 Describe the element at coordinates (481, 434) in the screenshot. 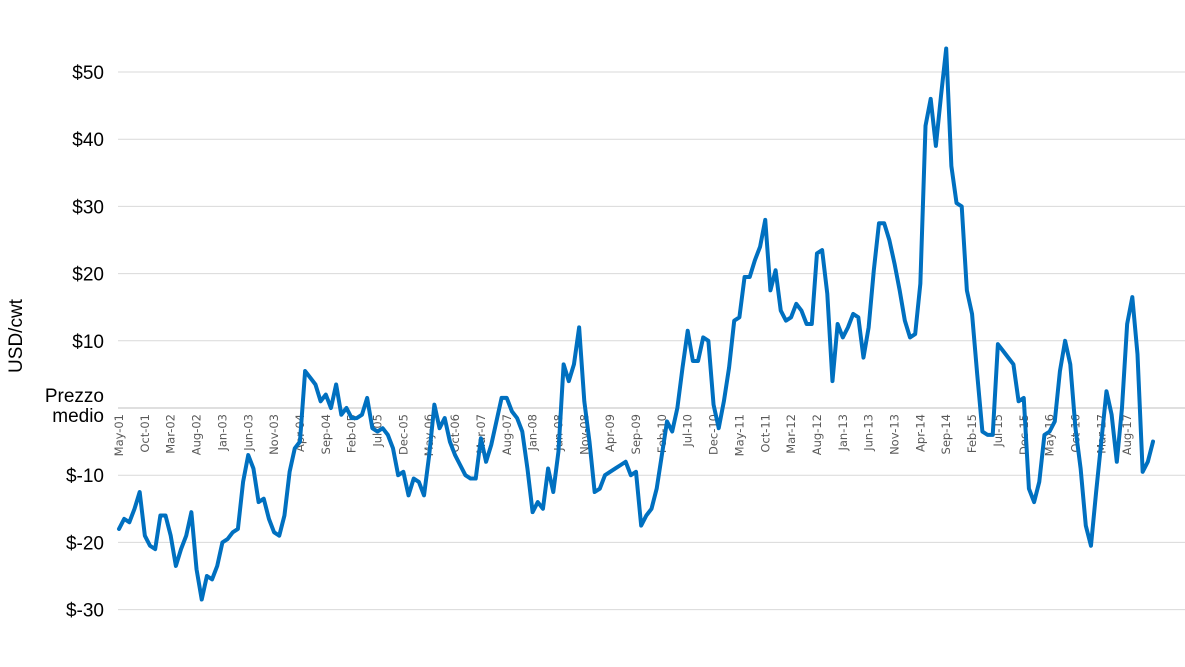

I see `x-tick-label: Mar-07` at that location.